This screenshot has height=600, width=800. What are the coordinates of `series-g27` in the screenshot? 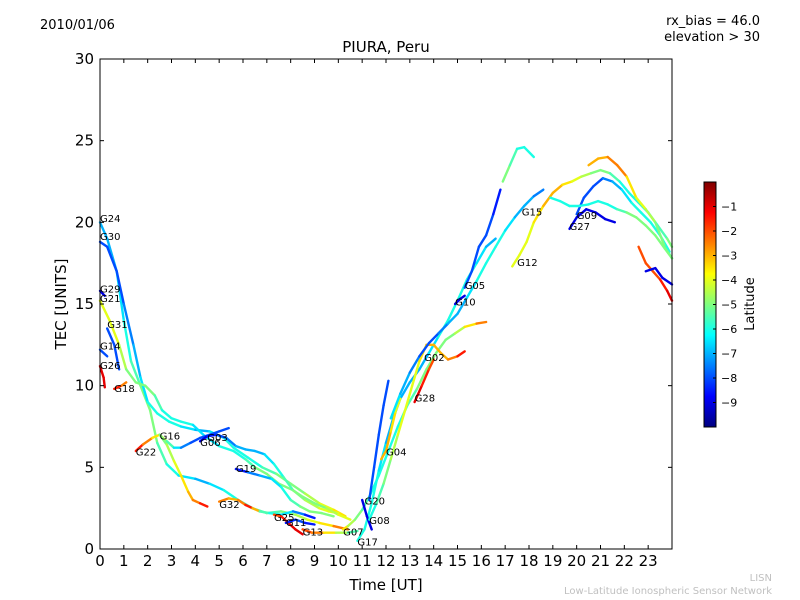 It's located at (592, 219).